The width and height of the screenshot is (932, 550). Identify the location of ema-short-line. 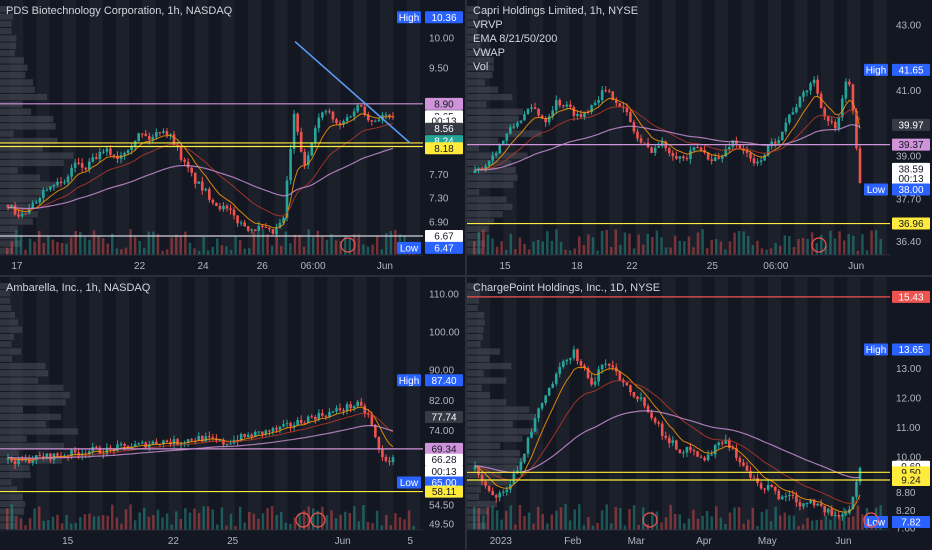
(200, 433).